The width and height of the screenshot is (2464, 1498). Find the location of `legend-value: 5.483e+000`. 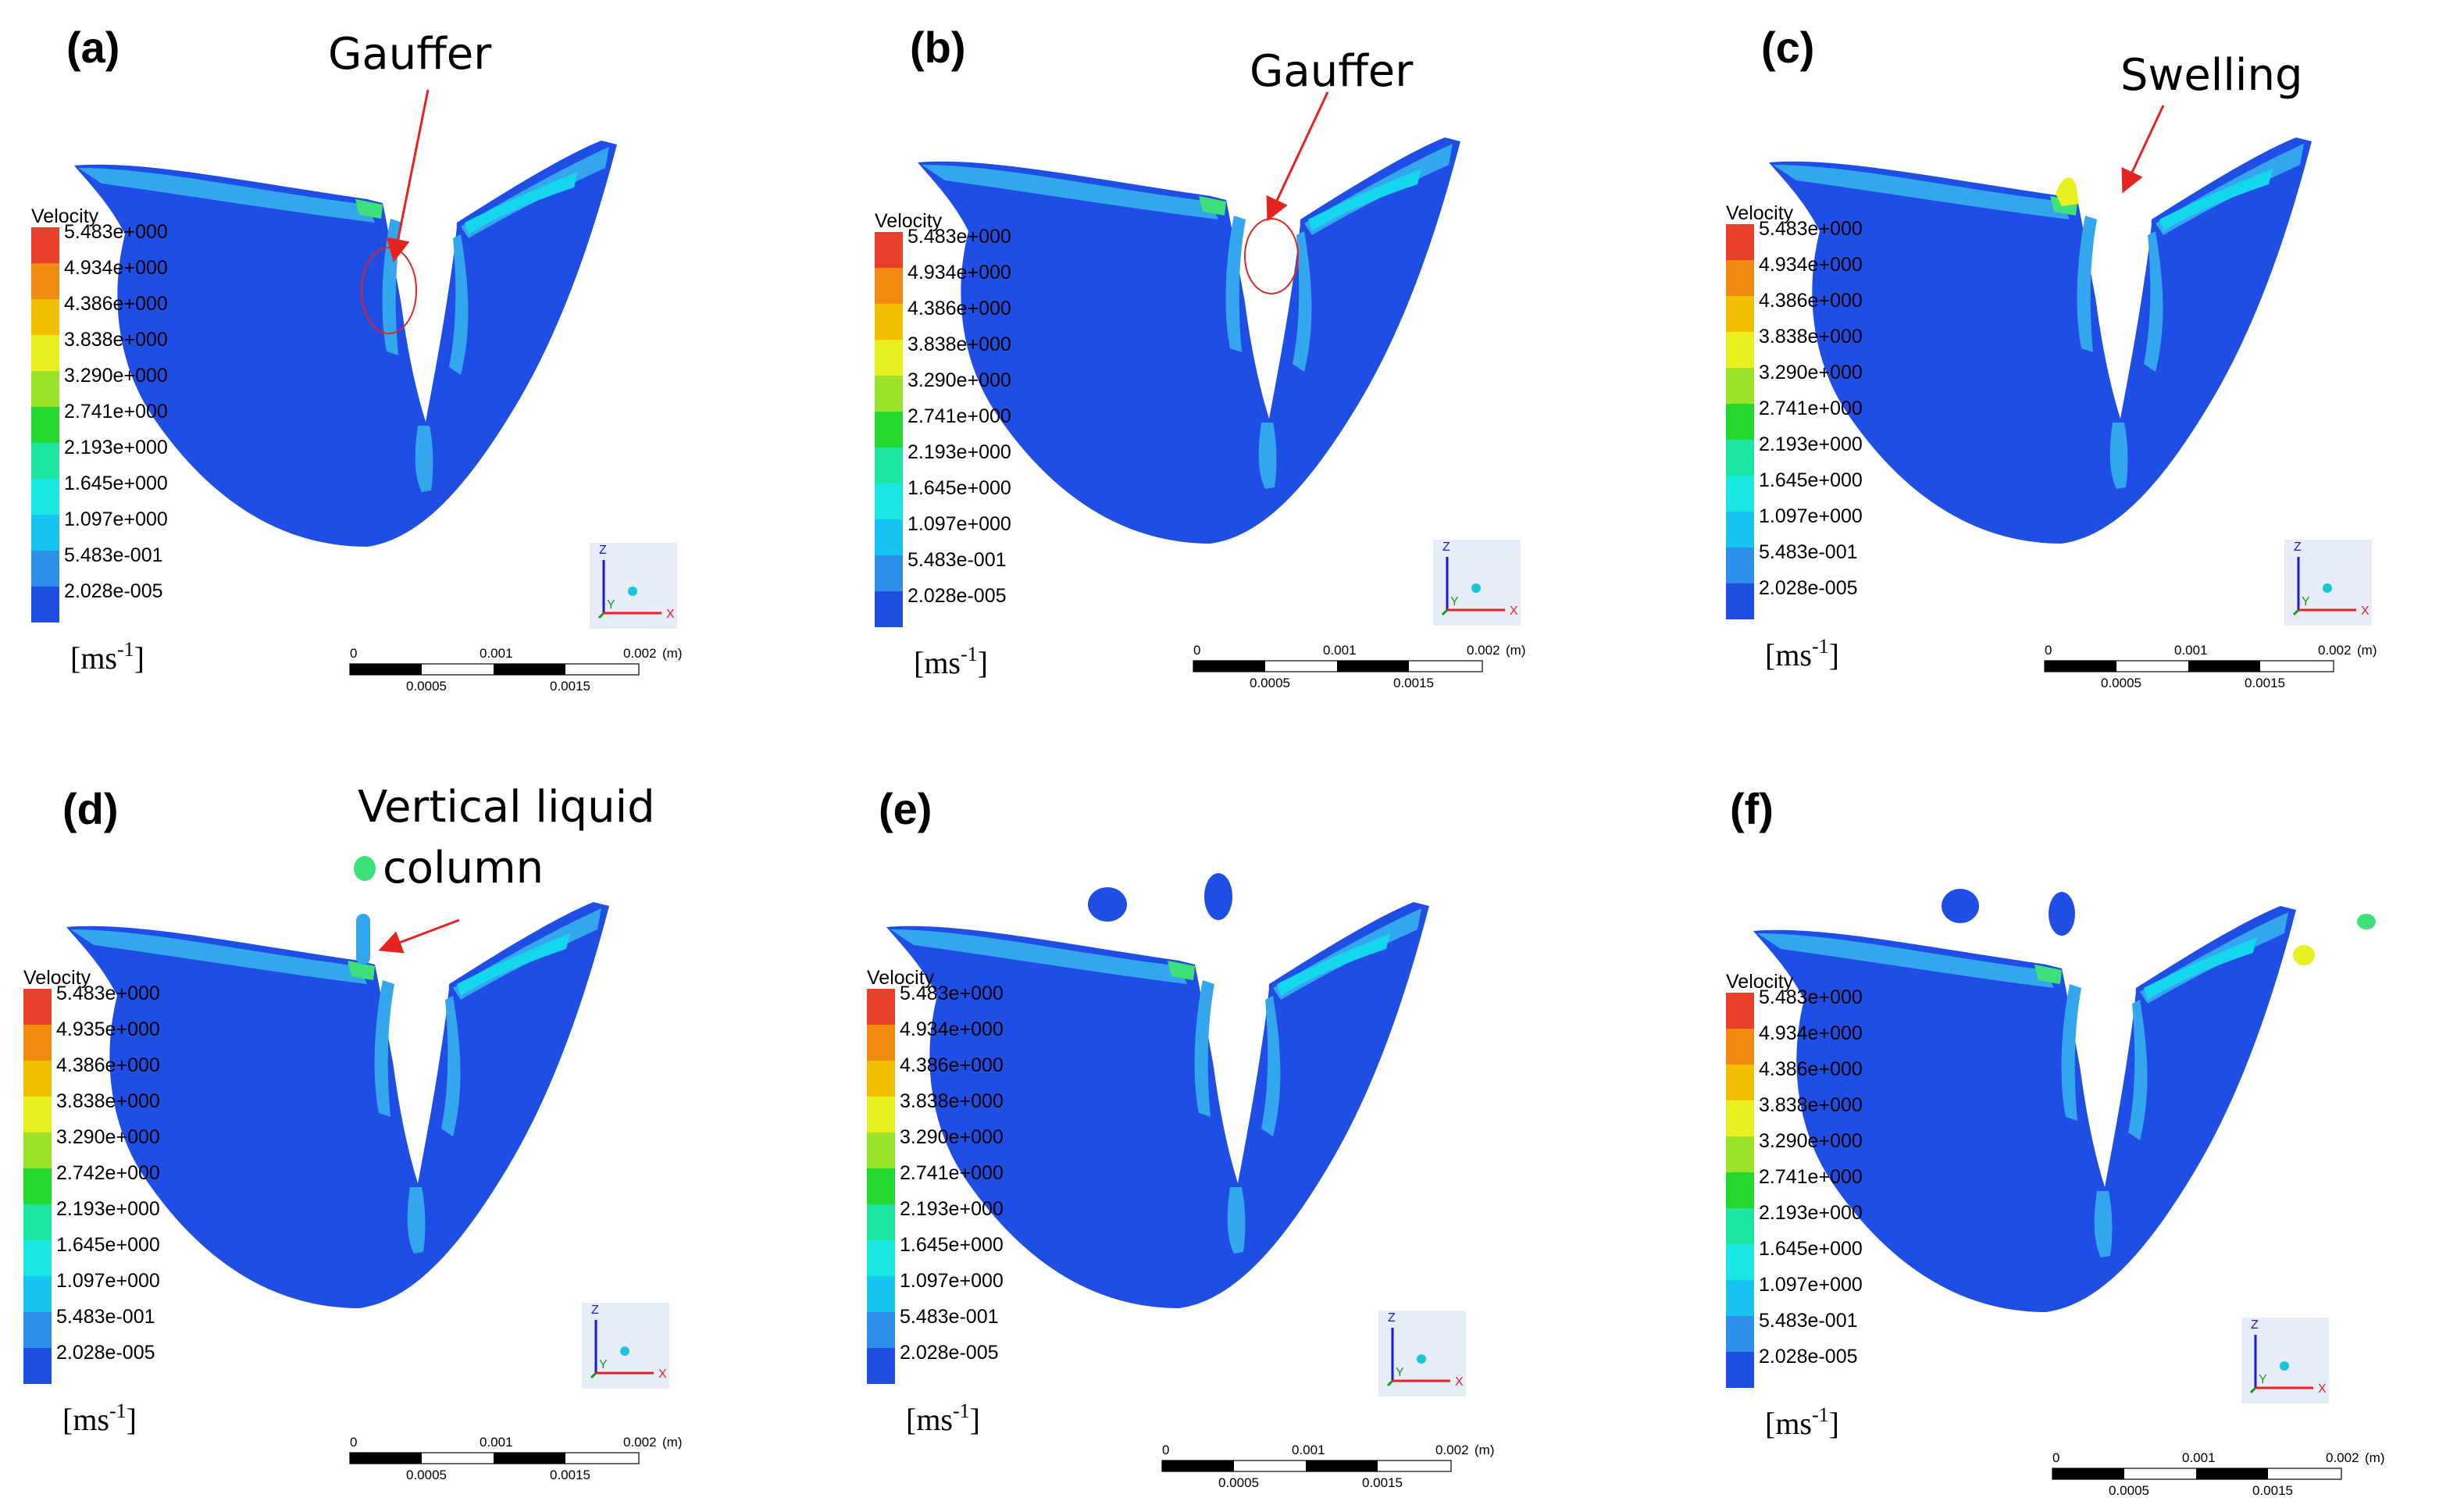

legend-value: 5.483e+000 is located at coordinates (108, 994).